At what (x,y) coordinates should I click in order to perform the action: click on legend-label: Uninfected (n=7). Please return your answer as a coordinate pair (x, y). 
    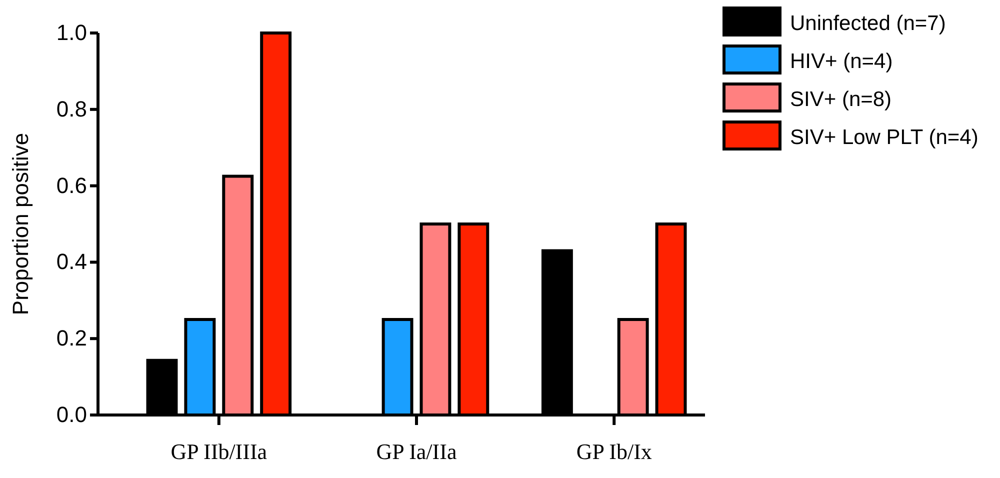
    Looking at the image, I should click on (868, 23).